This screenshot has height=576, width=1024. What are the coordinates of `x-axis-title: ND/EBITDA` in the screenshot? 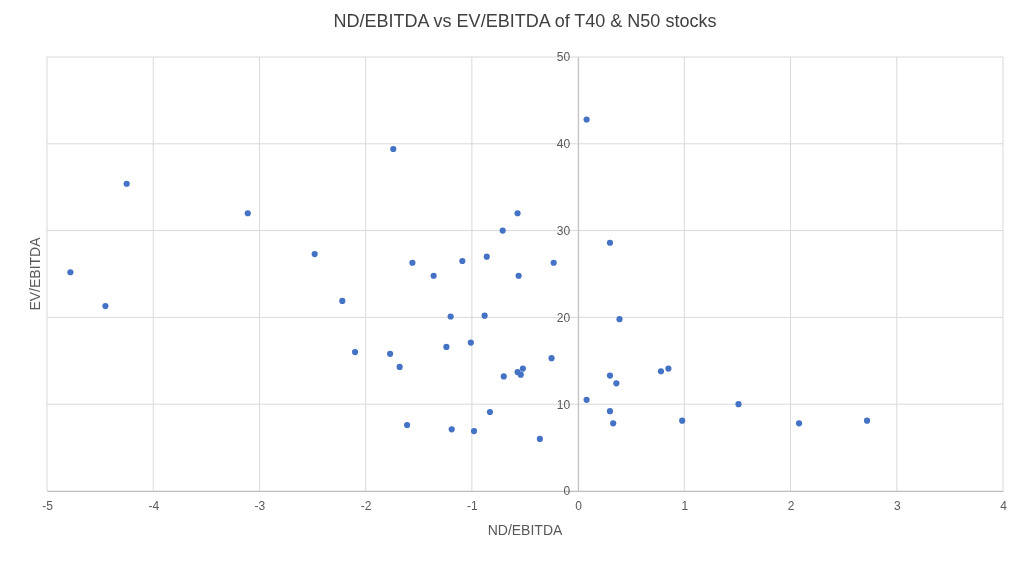 It's located at (525, 530).